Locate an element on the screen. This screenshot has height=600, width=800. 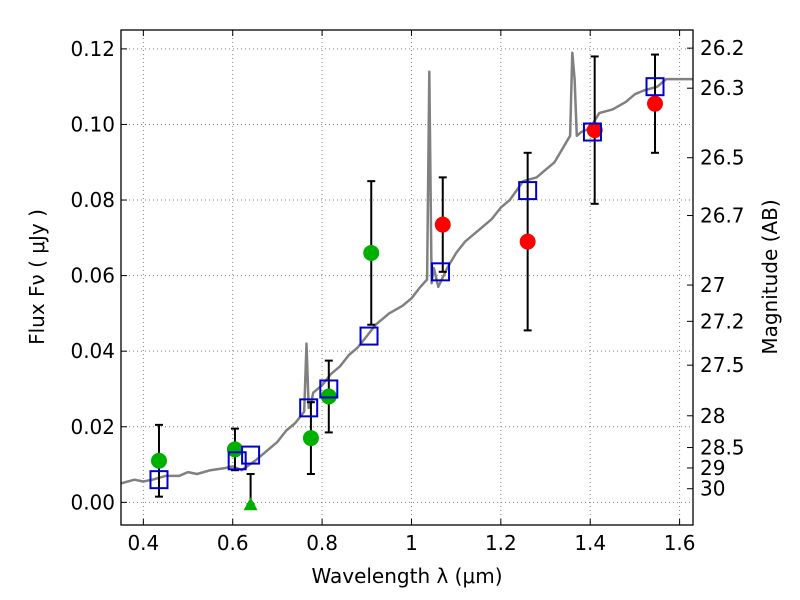
y-tick-label: 0.02 is located at coordinates (92, 427).